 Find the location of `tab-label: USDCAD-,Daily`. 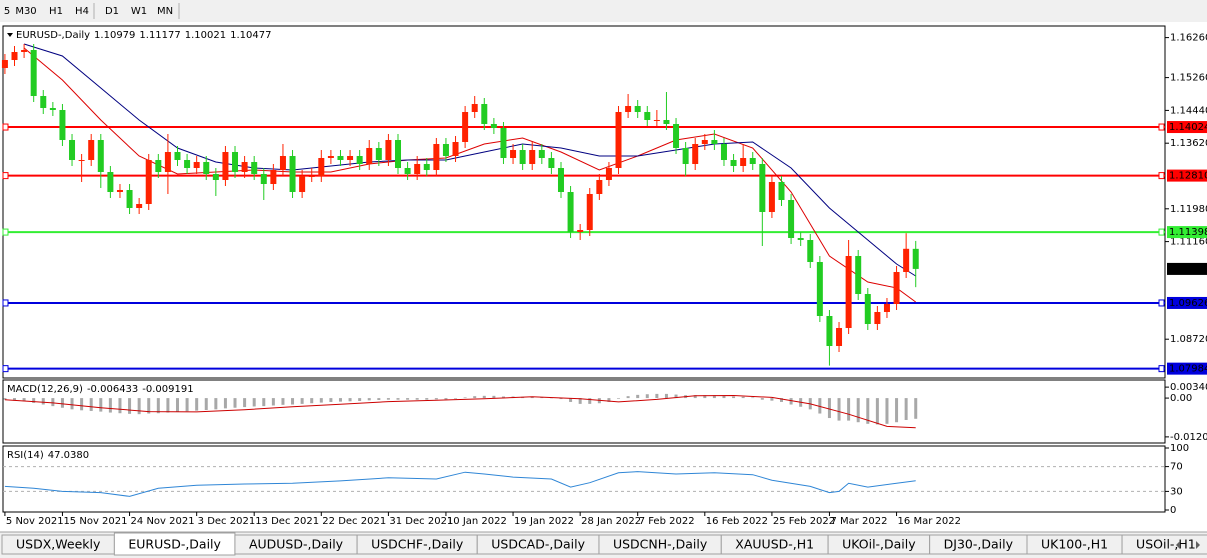

tab-label: USDCAD-,Daily is located at coordinates (538, 544).